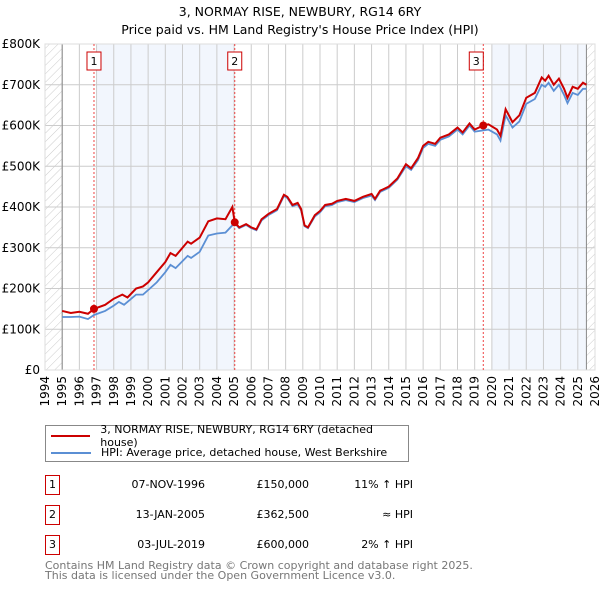  What do you see at coordinates (114, 391) in the screenshot?
I see `x-tick-label: 1998` at bounding box center [114, 391].